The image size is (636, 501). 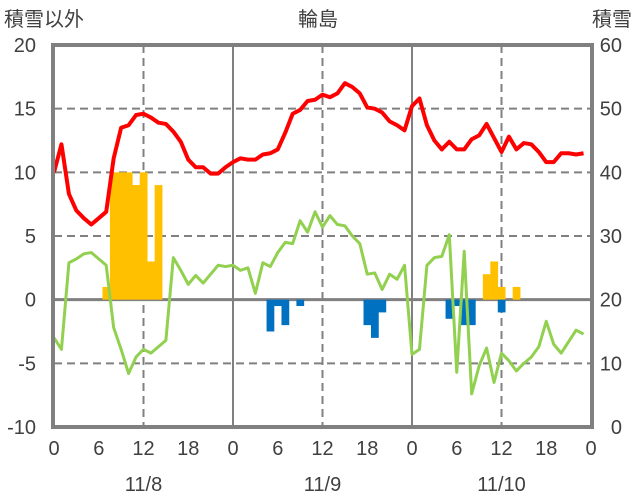 What do you see at coordinates (143, 485) in the screenshot?
I see `date-label: 11/8` at bounding box center [143, 485].